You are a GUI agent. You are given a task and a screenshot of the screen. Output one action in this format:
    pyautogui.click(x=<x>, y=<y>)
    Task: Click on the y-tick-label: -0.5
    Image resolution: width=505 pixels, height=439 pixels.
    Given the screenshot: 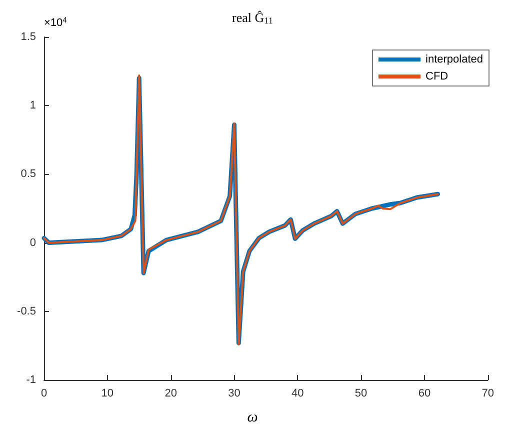 What is the action you would take?
    pyautogui.click(x=26, y=311)
    